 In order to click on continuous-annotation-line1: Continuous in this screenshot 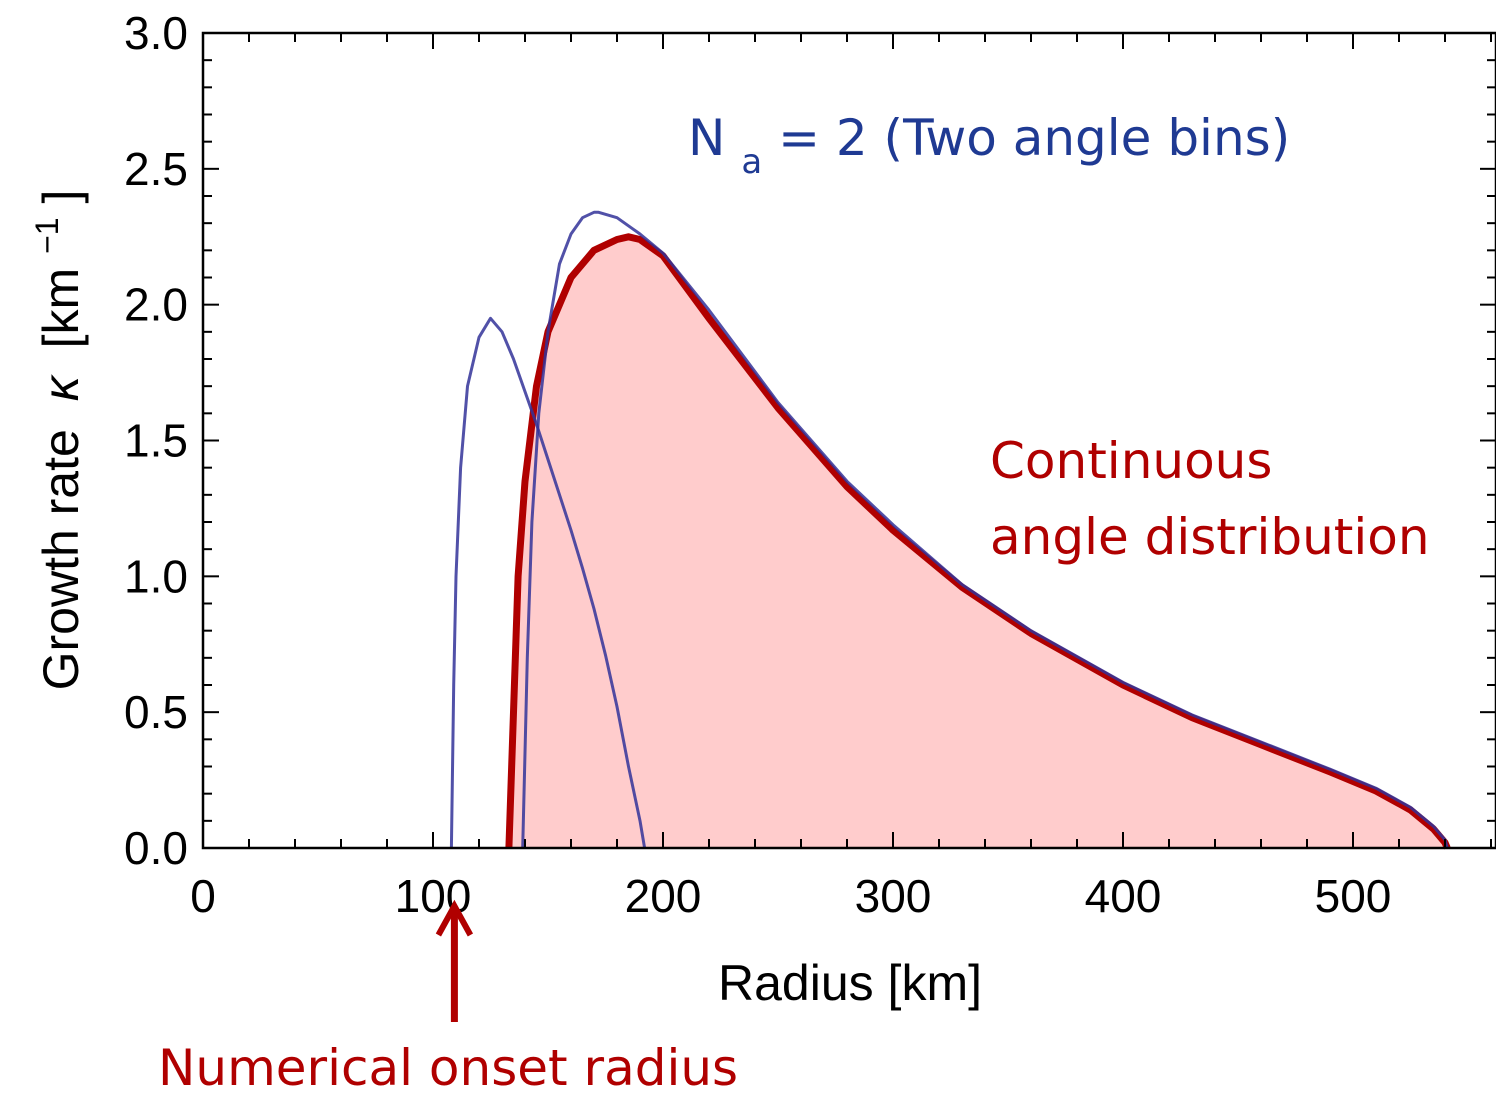, I will do `click(1131, 461)`.